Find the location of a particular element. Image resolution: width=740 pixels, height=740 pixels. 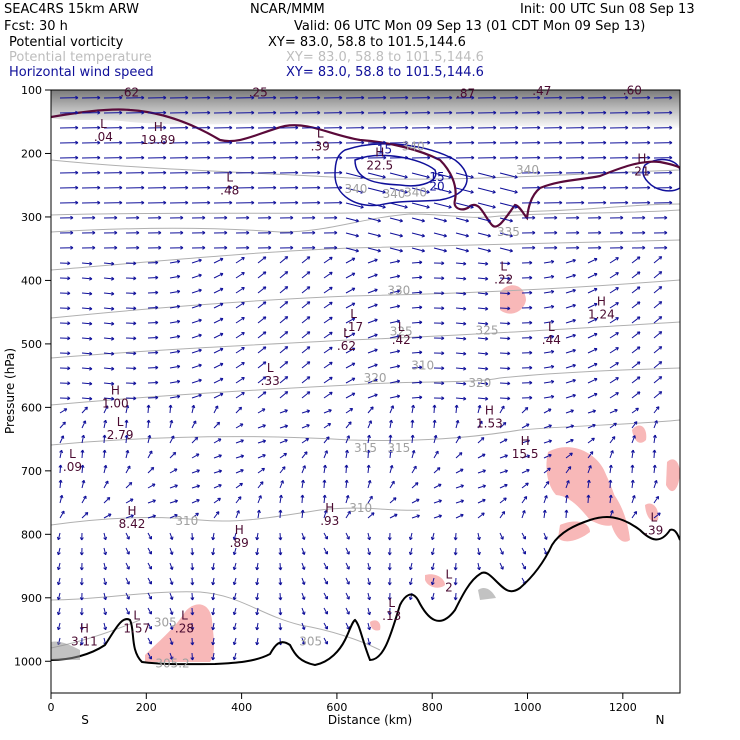

extremum-value: .17 is located at coordinates (353, 327).